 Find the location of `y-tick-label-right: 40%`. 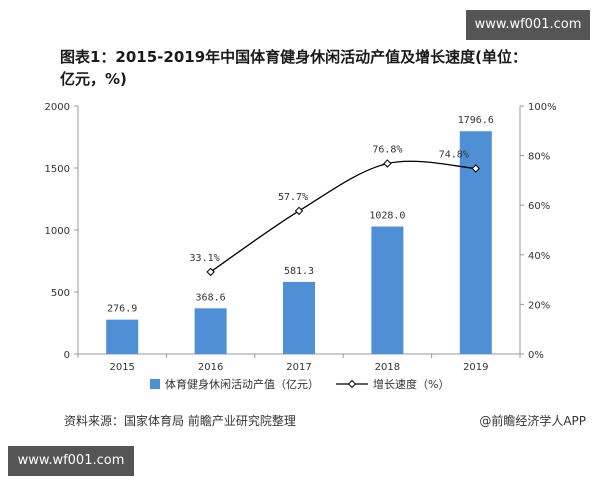

y-tick-label-right: 40% is located at coordinates (539, 256).